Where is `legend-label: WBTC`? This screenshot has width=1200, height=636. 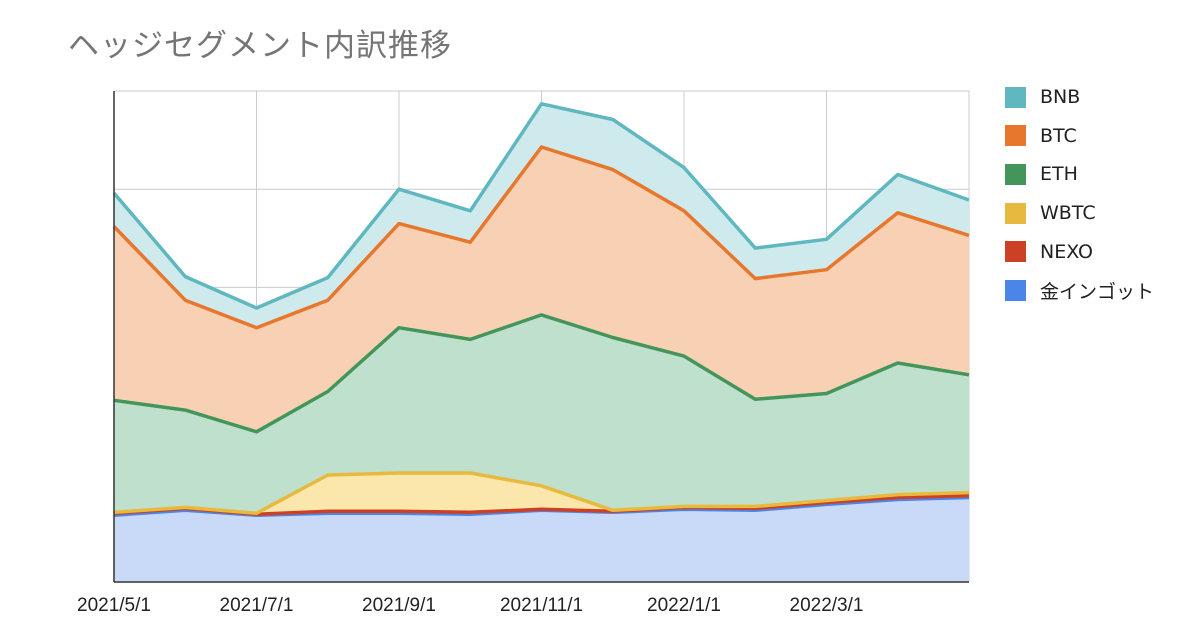 legend-label: WBTC is located at coordinates (1068, 213).